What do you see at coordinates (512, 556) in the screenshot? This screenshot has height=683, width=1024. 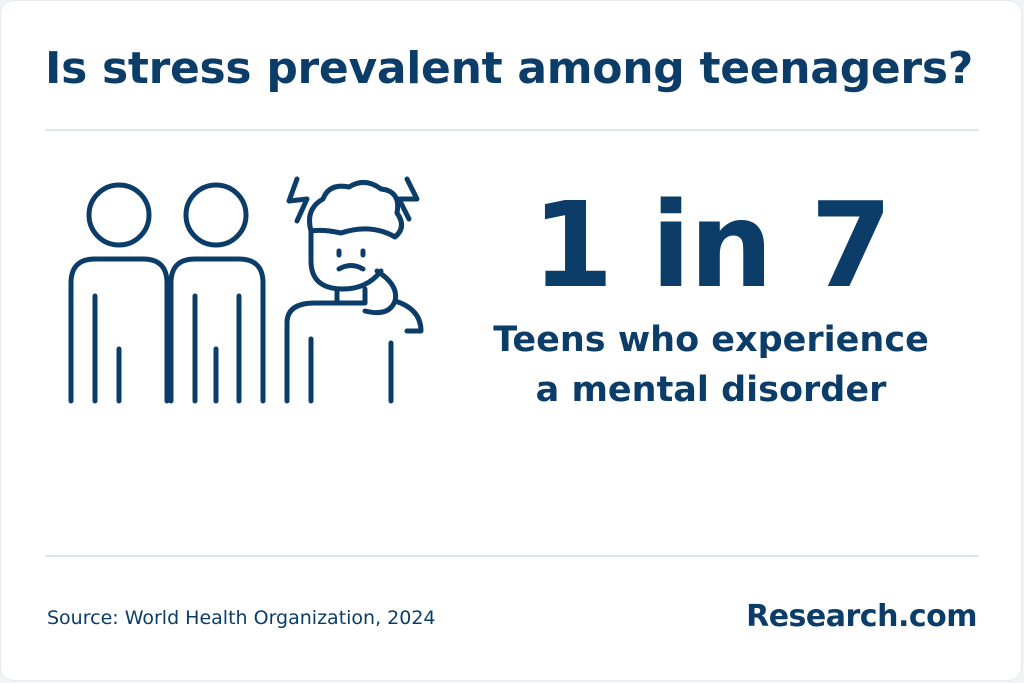 I see `bottom-divider` at bounding box center [512, 556].